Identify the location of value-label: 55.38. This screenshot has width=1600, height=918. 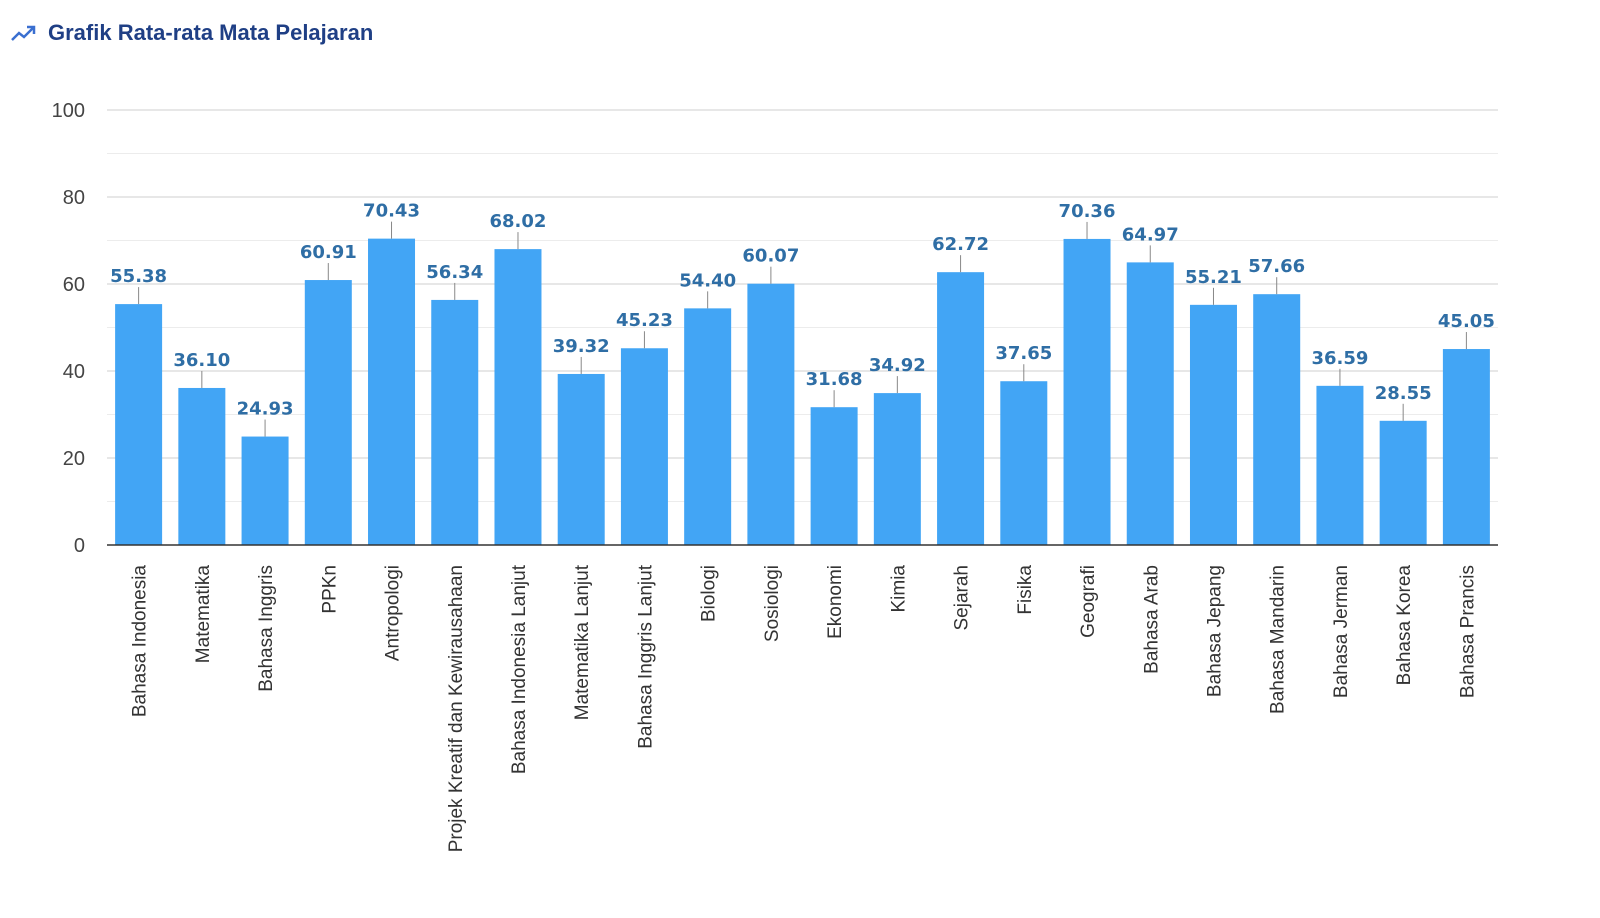
(138, 276).